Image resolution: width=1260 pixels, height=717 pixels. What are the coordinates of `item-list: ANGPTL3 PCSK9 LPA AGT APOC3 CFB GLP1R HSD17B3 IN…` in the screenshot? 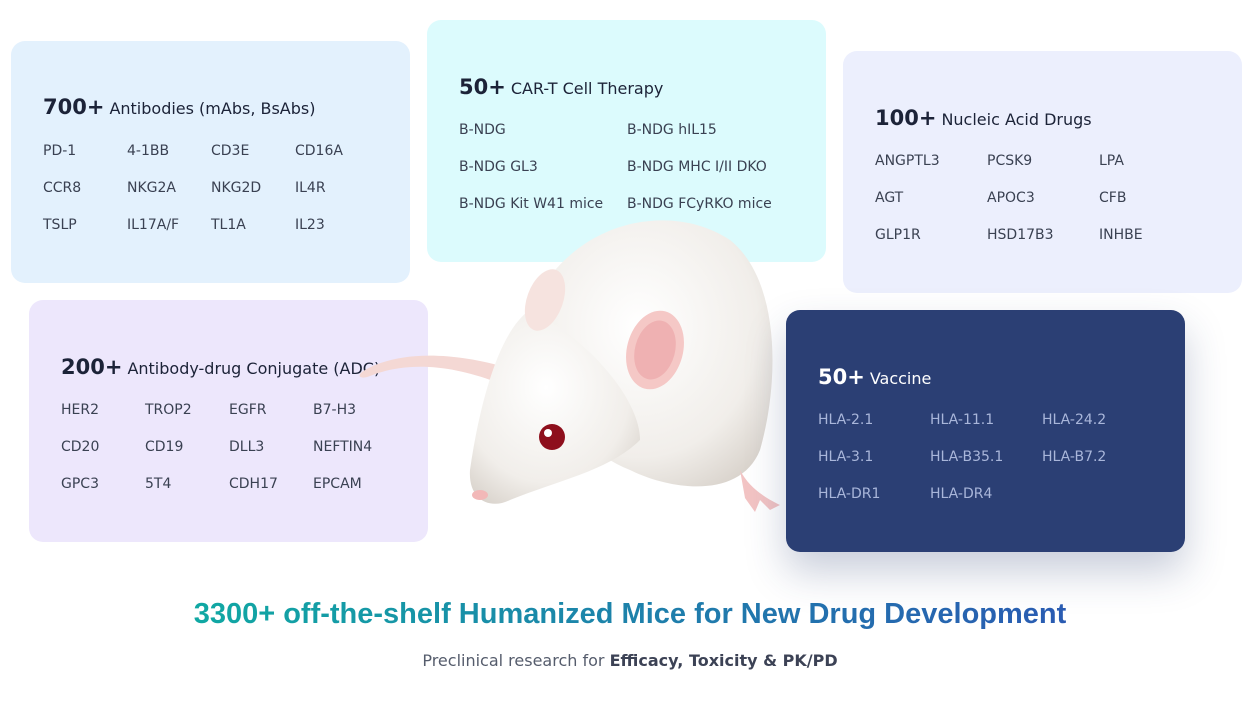 It's located at (1043, 207).